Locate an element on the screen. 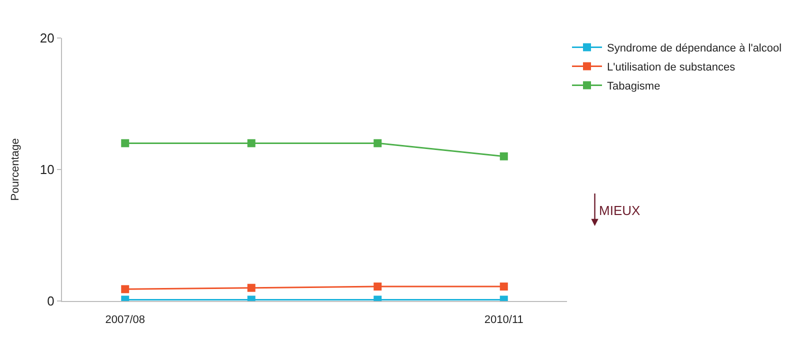  legend-label: L'utilisation de substances is located at coordinates (671, 68).